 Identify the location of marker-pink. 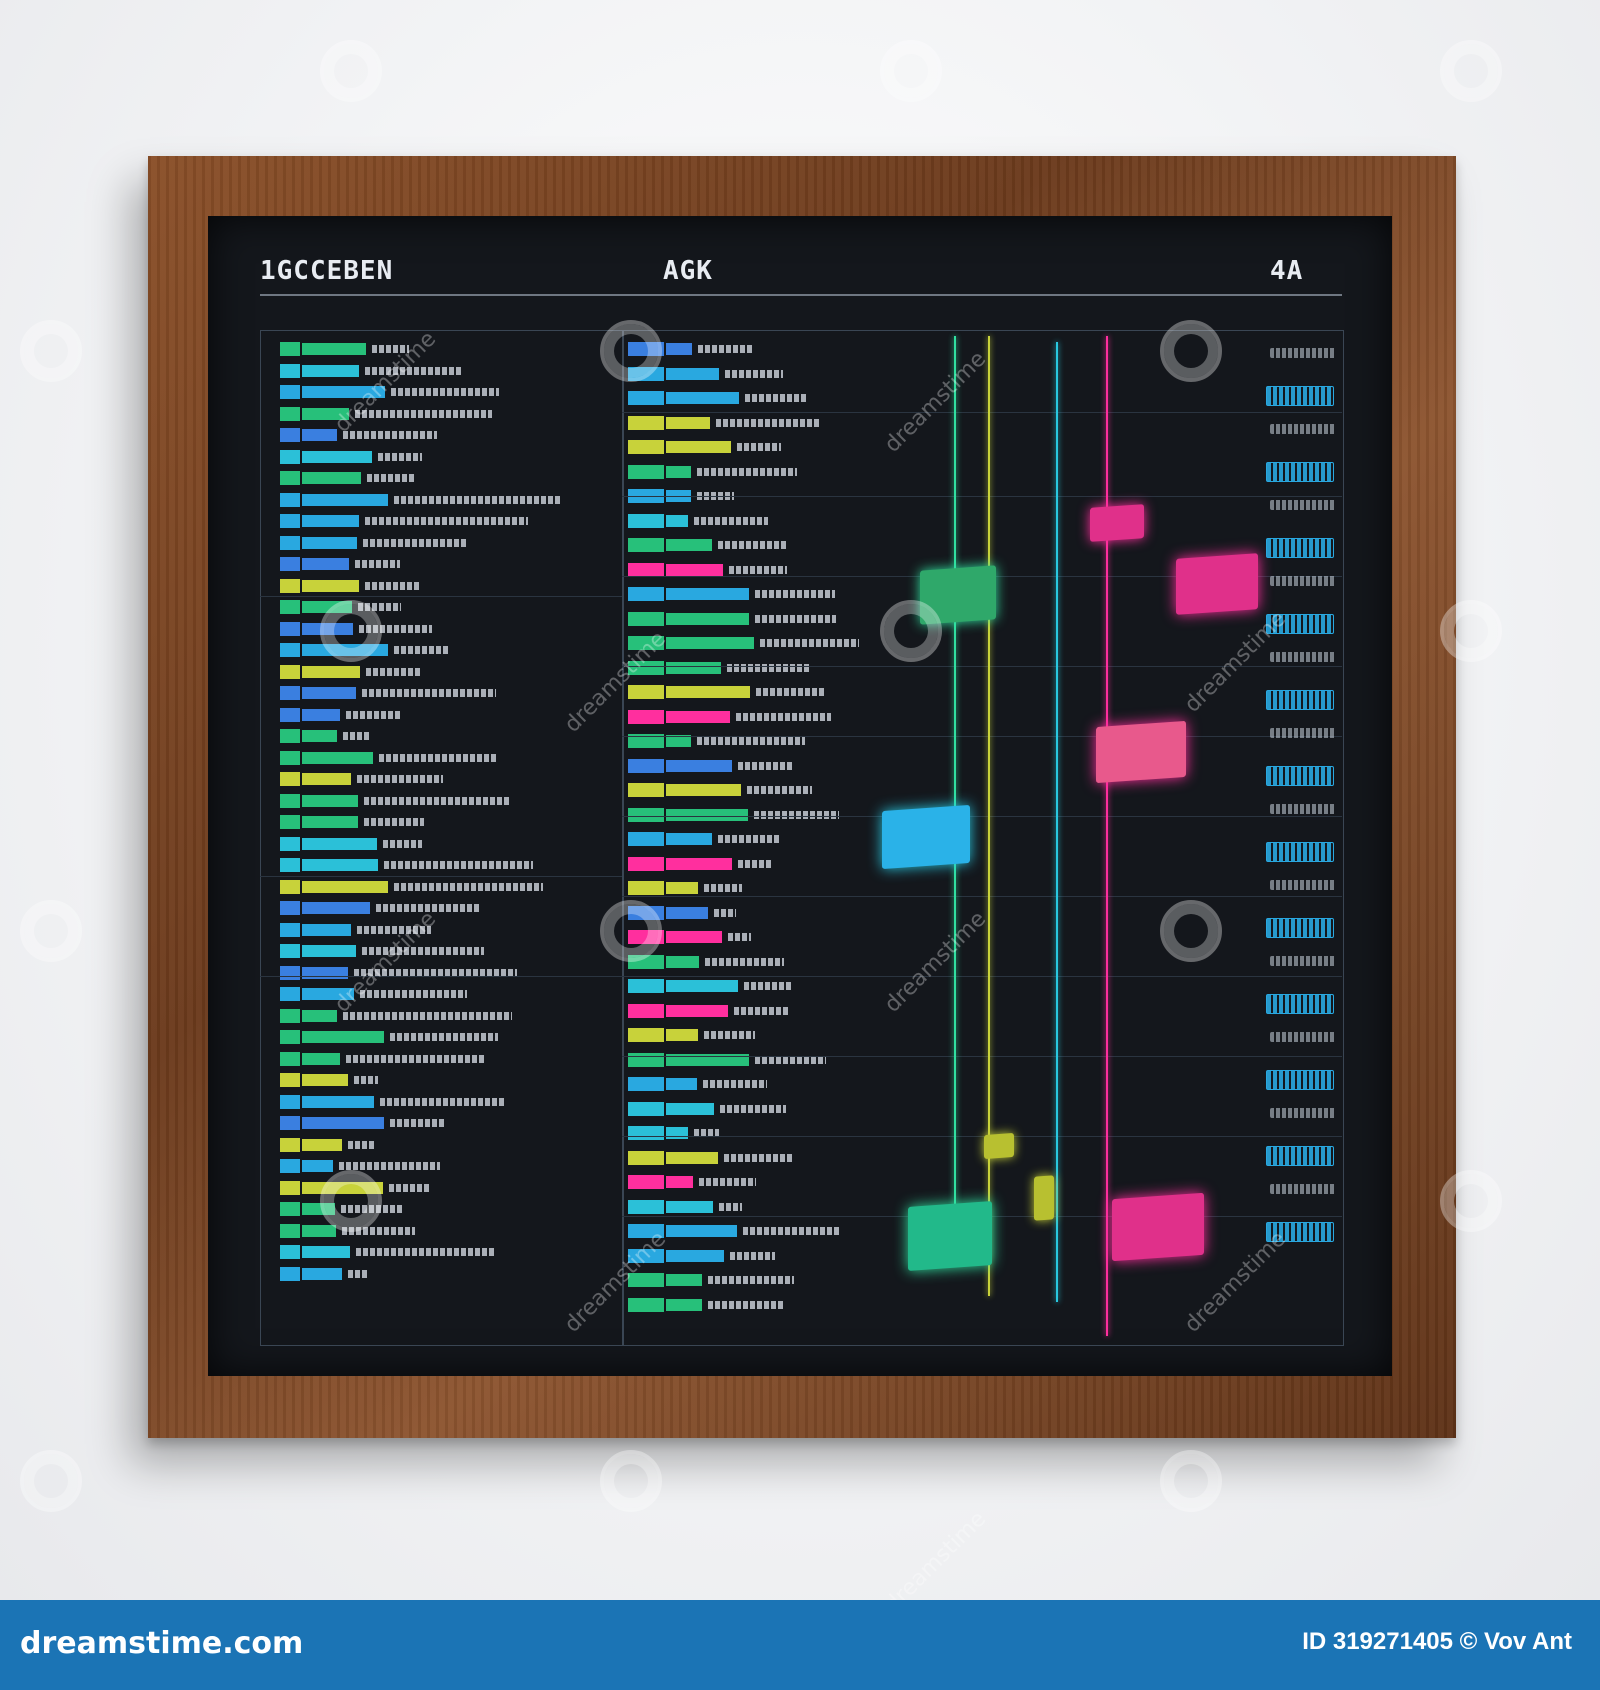
(1141, 752).